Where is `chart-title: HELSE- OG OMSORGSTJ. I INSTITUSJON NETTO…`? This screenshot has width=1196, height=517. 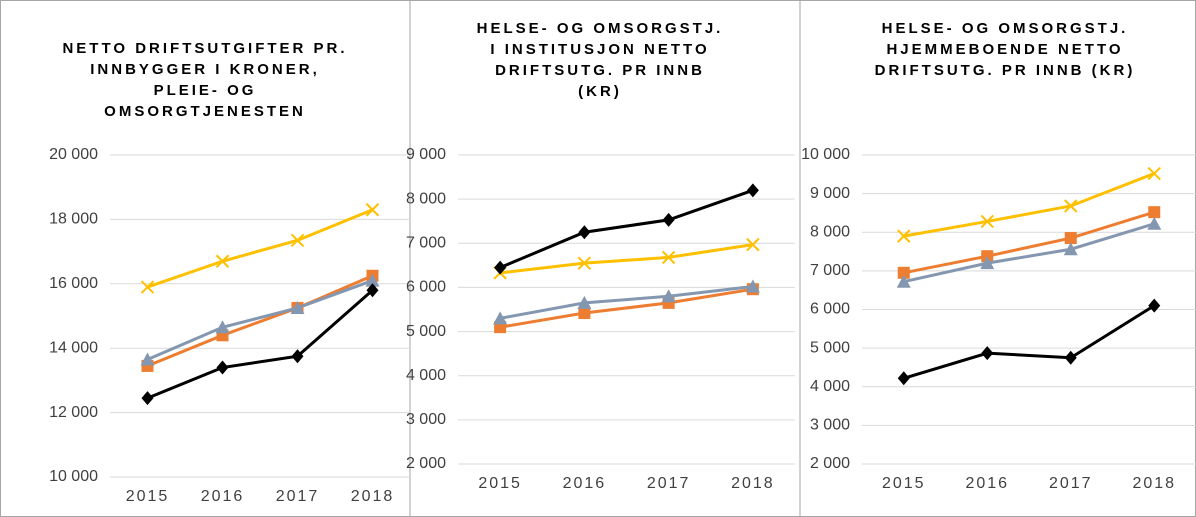 chart-title: HELSE- OG OMSORGSTJ. I INSTITUSJON NETTO… is located at coordinates (600, 60).